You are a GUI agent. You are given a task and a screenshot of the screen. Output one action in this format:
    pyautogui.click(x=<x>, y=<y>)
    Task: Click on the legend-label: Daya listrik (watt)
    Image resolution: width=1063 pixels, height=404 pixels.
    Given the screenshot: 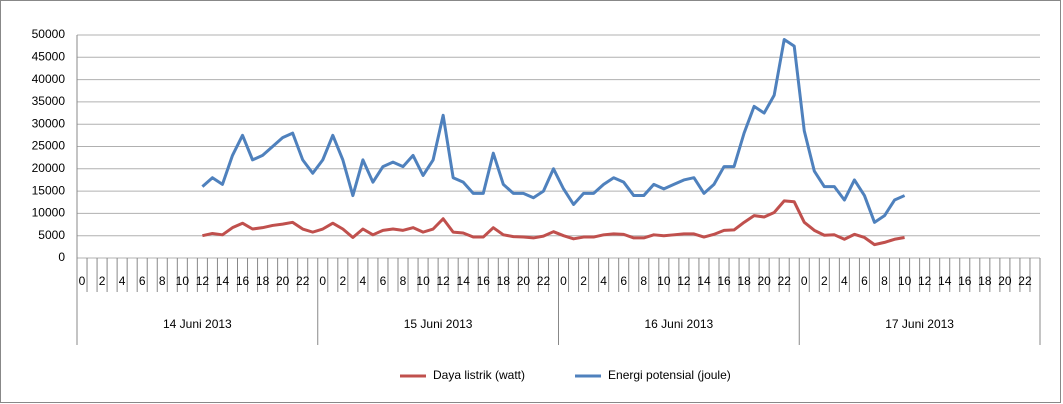 What is the action you would take?
    pyautogui.click(x=479, y=375)
    